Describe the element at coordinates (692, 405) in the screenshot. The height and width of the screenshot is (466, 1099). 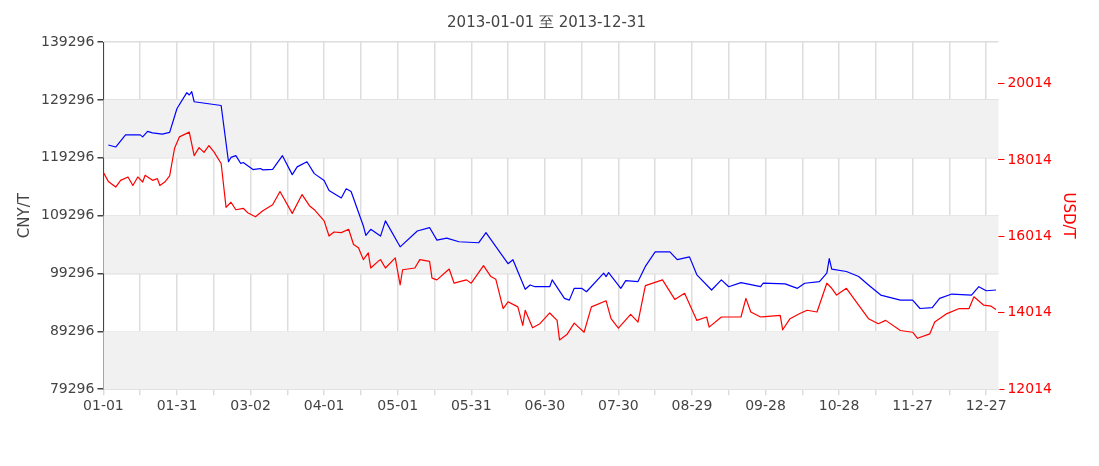
I see `x-tick-label: 08-29` at that location.